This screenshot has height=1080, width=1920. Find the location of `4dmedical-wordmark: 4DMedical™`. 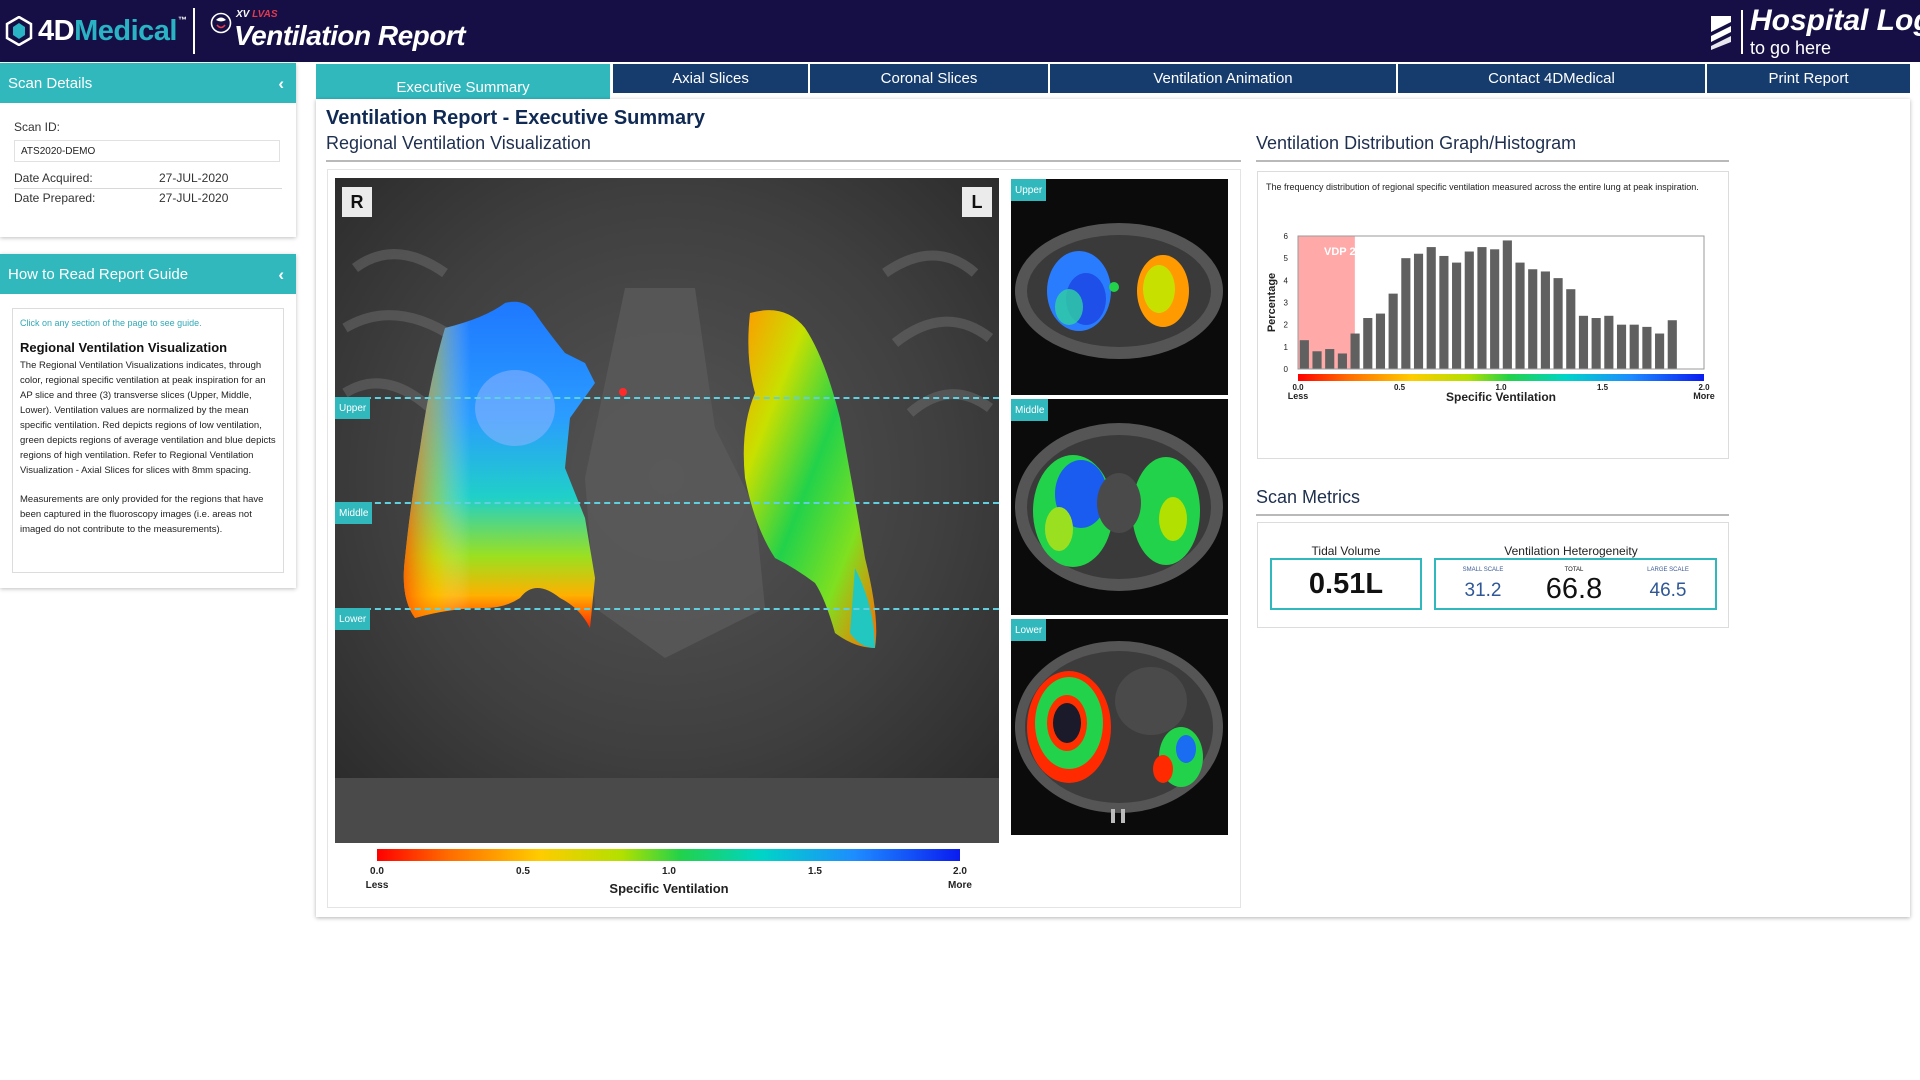

4dmedical-wordmark: 4DMedical™ is located at coordinates (112, 30).